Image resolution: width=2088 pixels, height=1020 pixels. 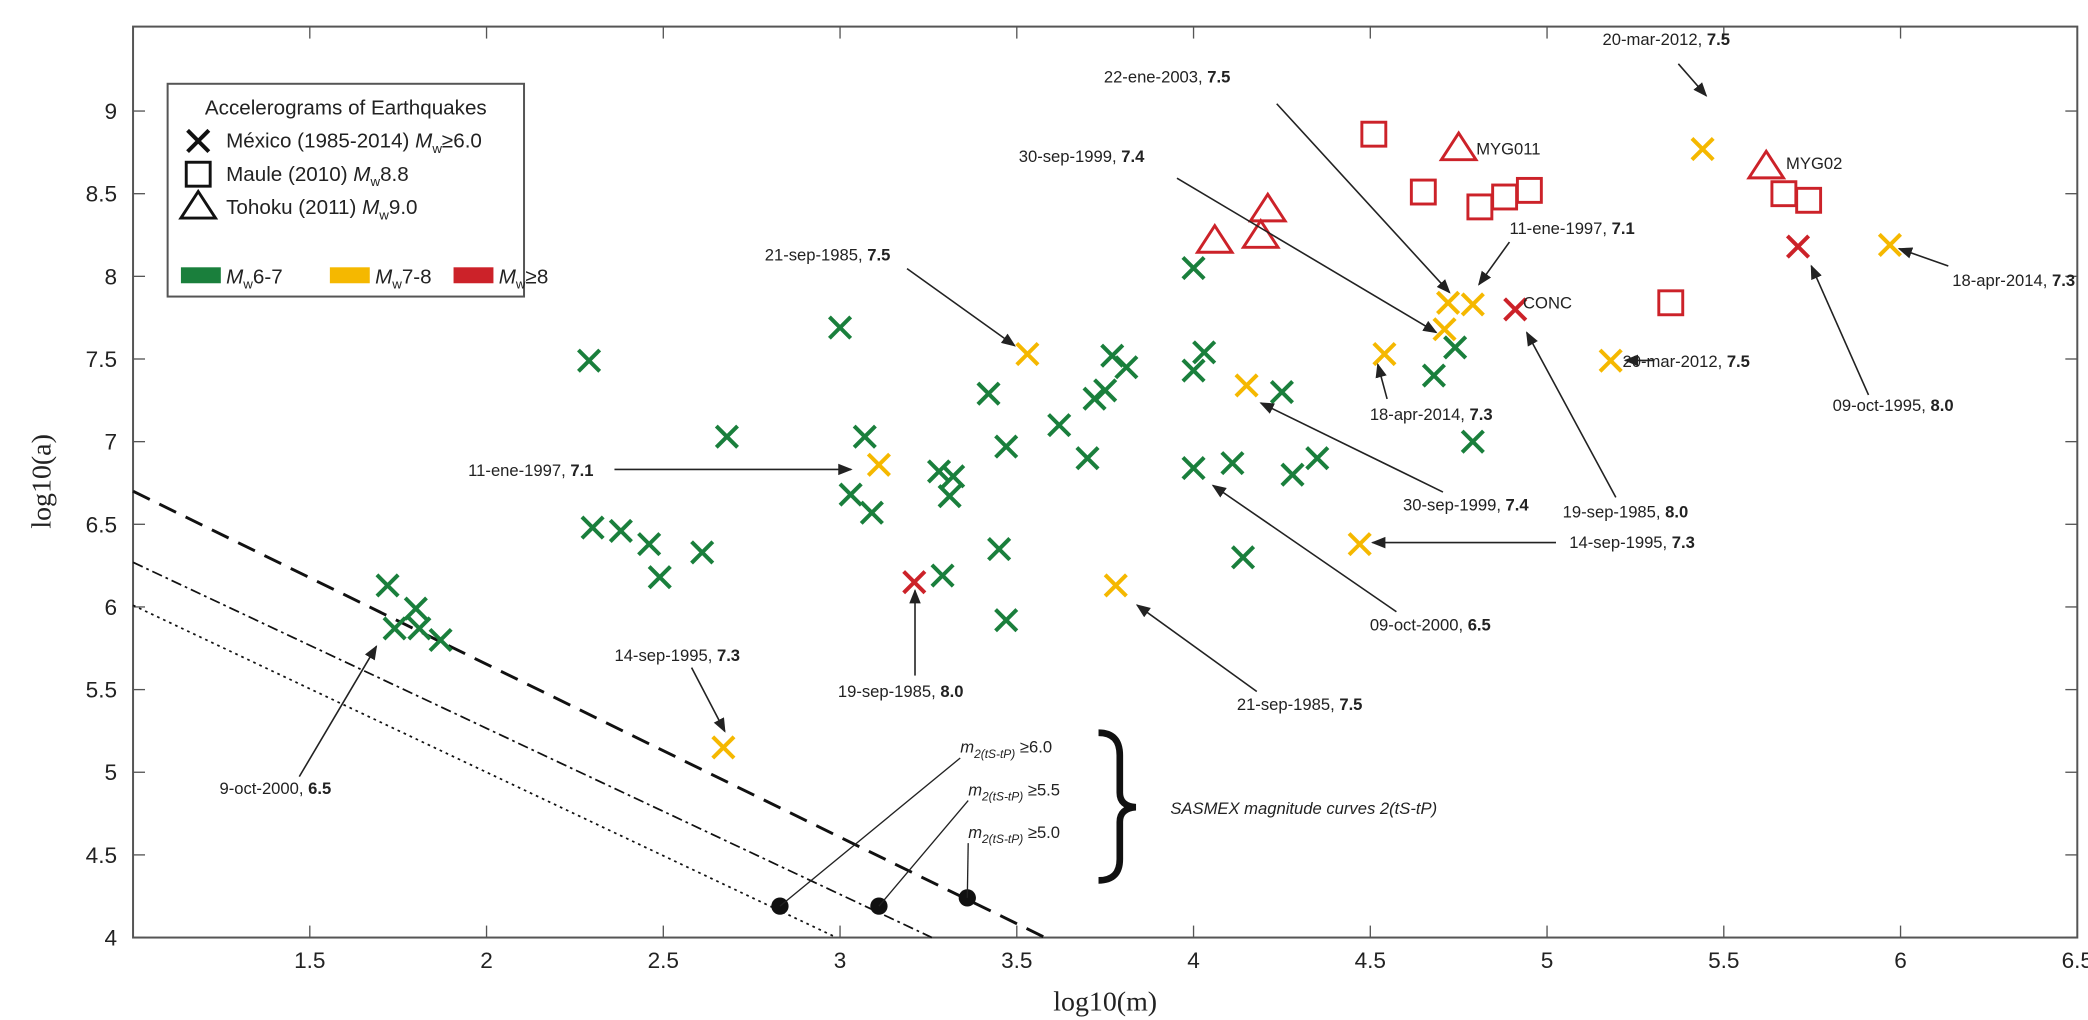 I want to click on annotation-label: 14-sep-1995, 7.3, so click(x=677, y=655).